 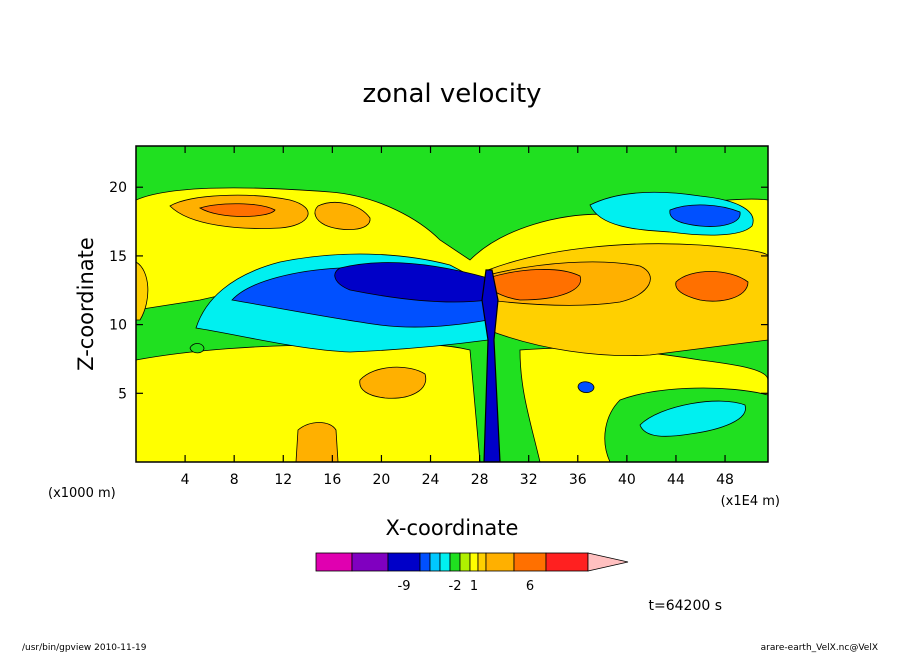 What do you see at coordinates (627, 480) in the screenshot?
I see `x-tick-label: 40` at bounding box center [627, 480].